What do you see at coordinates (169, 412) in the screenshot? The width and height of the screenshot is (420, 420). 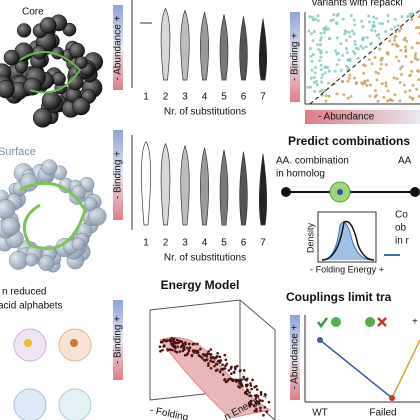 I see `x-label: - Folding` at bounding box center [169, 412].